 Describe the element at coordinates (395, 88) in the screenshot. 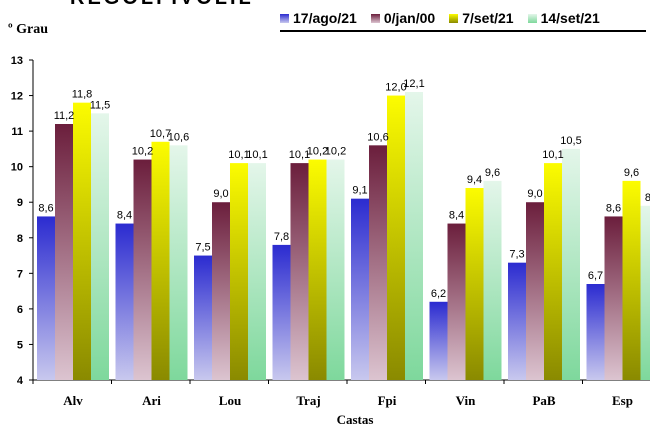

I see `data-label: 12,0` at that location.